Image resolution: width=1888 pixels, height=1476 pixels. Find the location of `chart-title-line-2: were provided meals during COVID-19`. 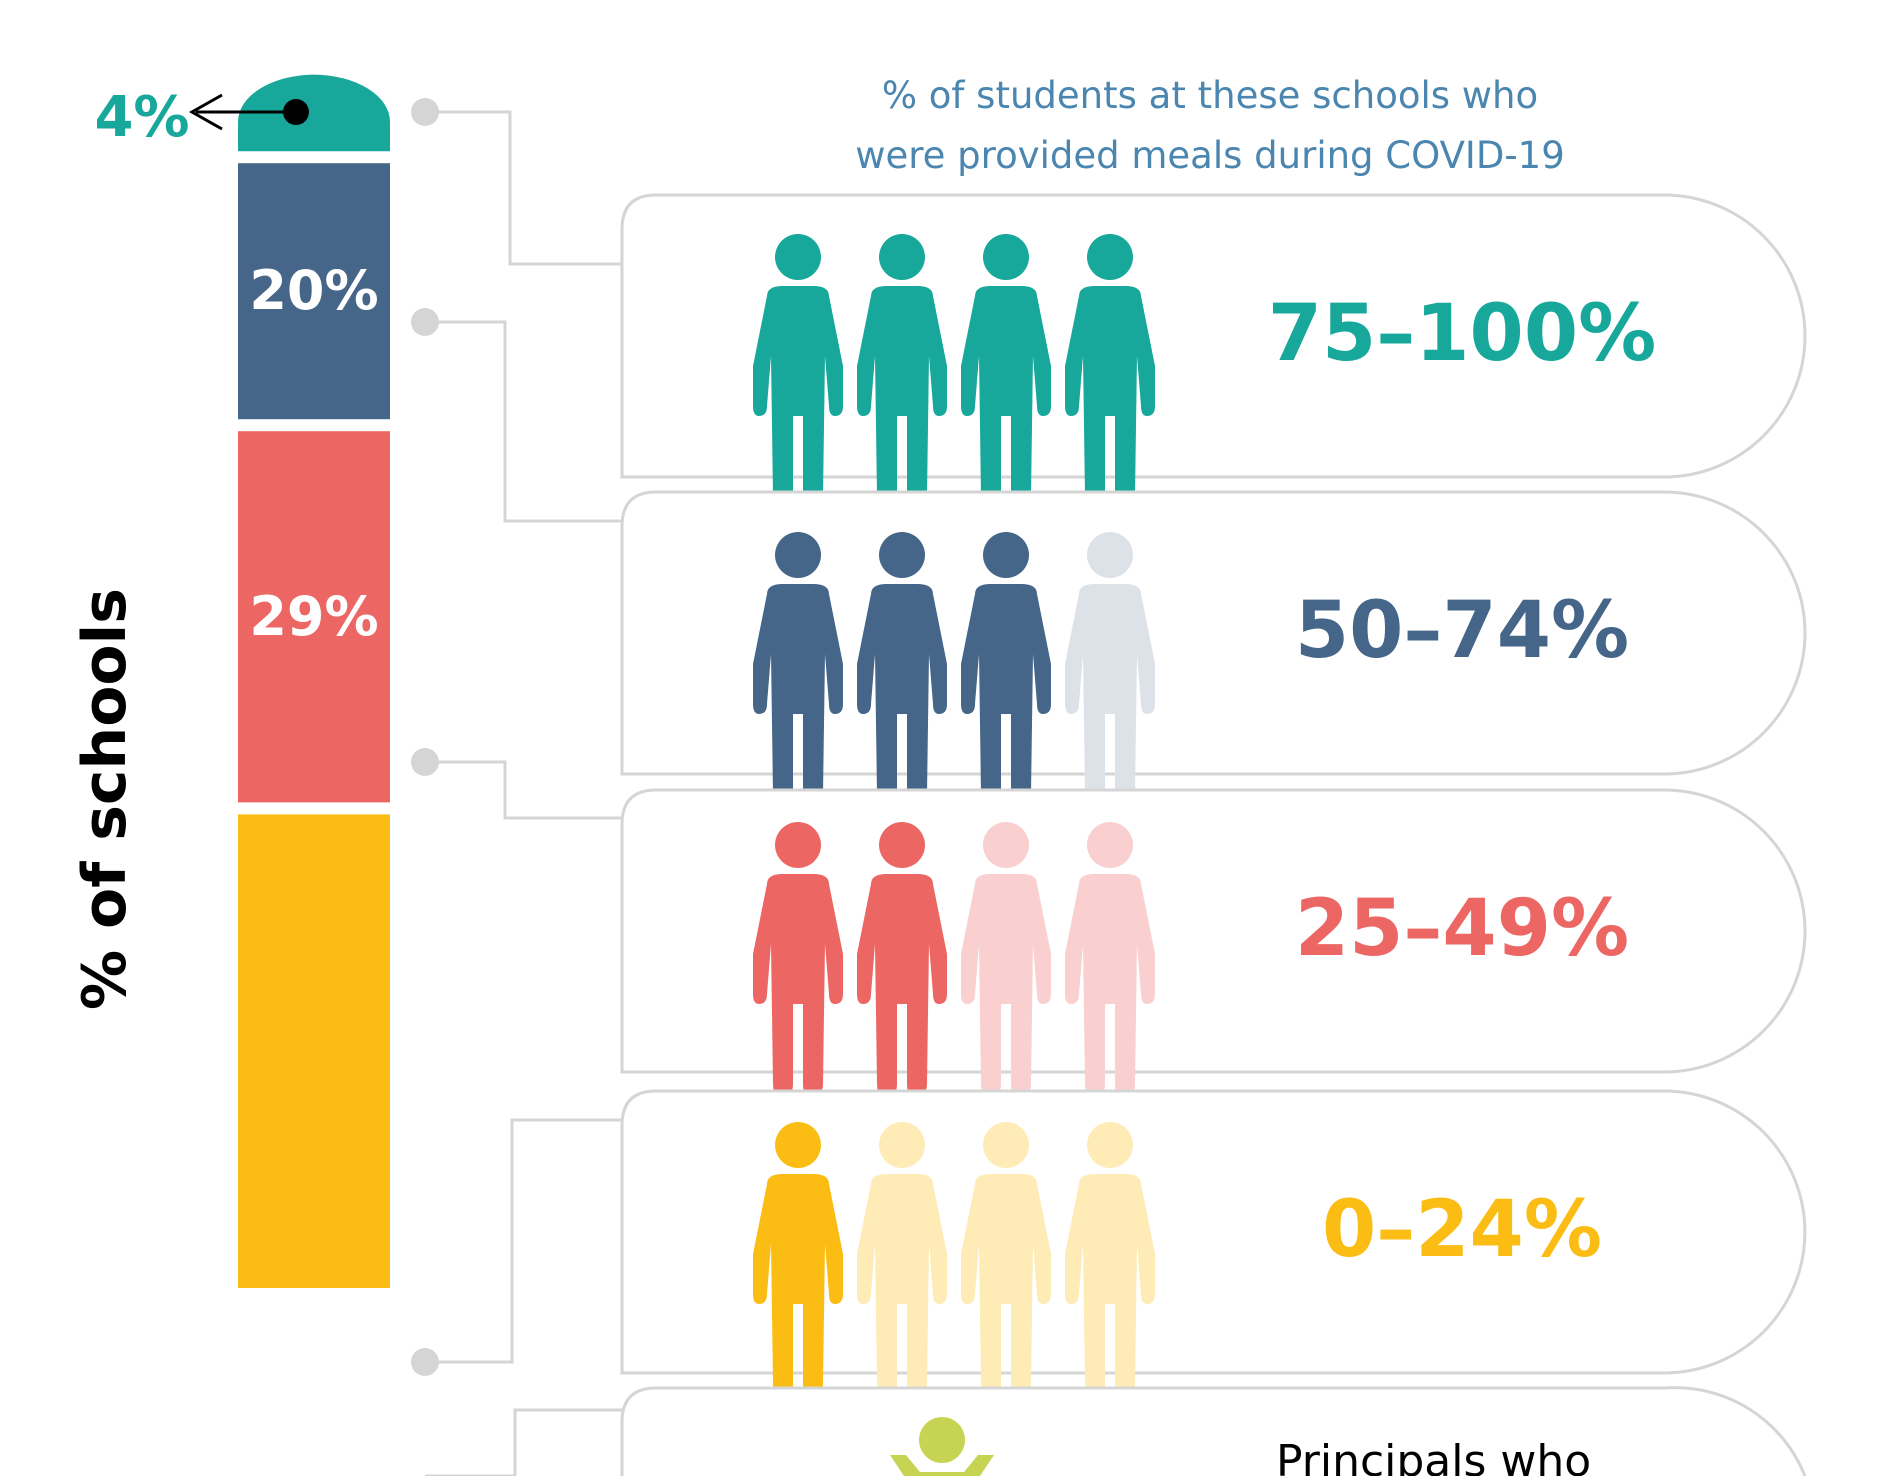

chart-title-line-2: were provided meals during COVID-19 is located at coordinates (1210, 155).